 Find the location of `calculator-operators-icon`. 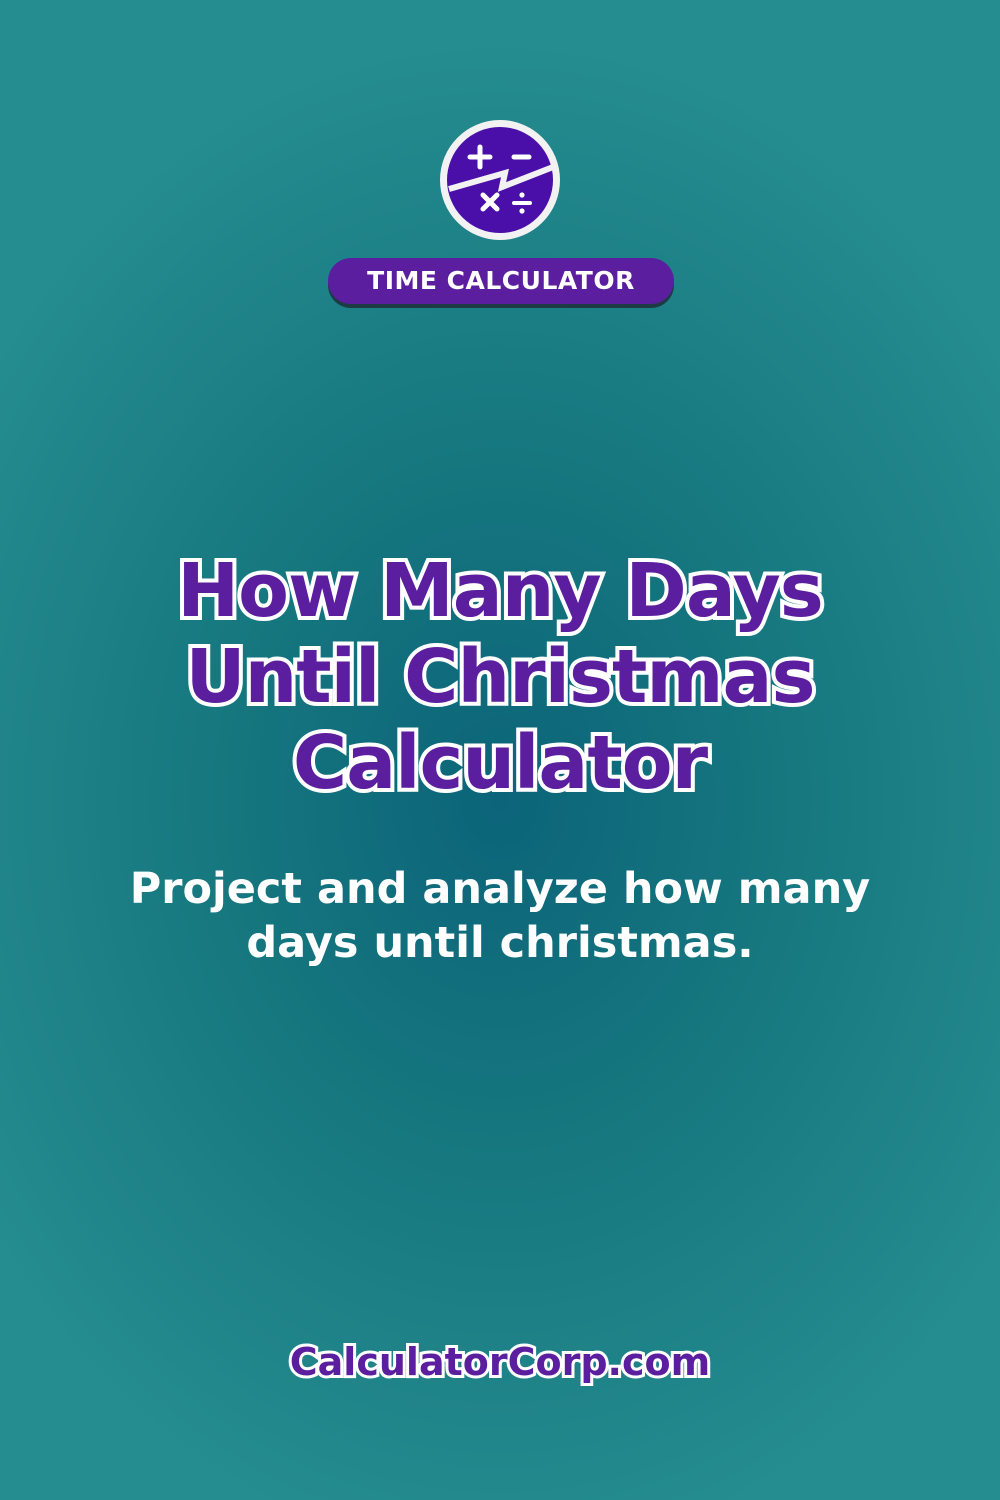

calculator-operators-icon is located at coordinates (500, 180).